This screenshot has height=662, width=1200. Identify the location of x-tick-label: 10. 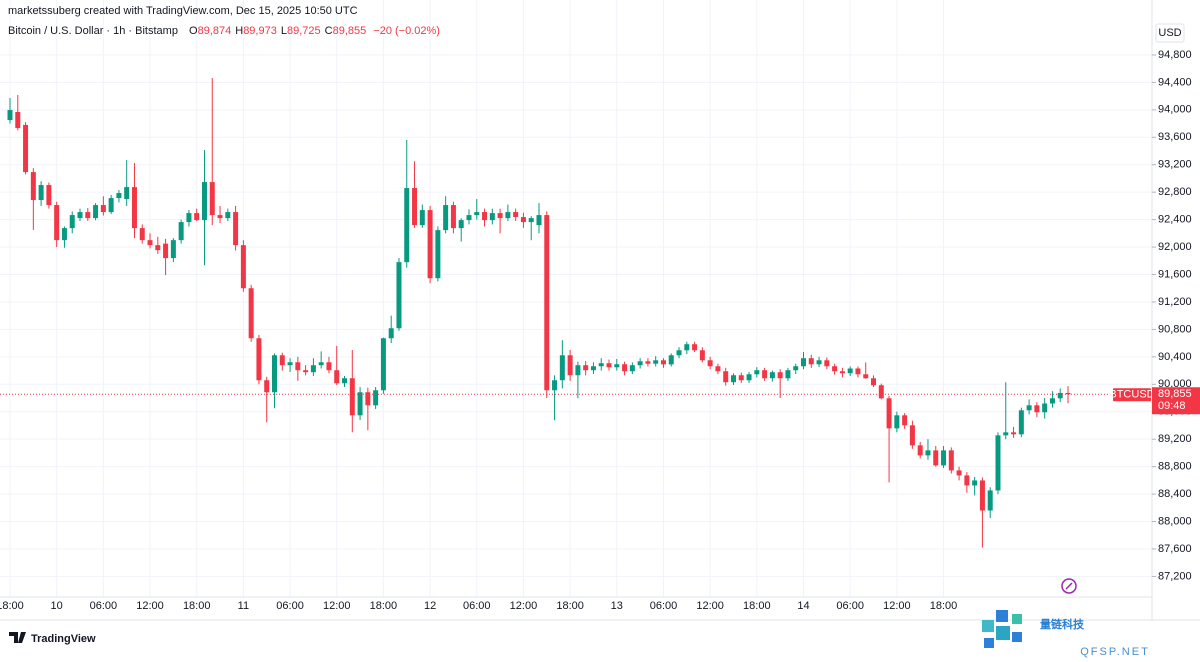
(57, 606).